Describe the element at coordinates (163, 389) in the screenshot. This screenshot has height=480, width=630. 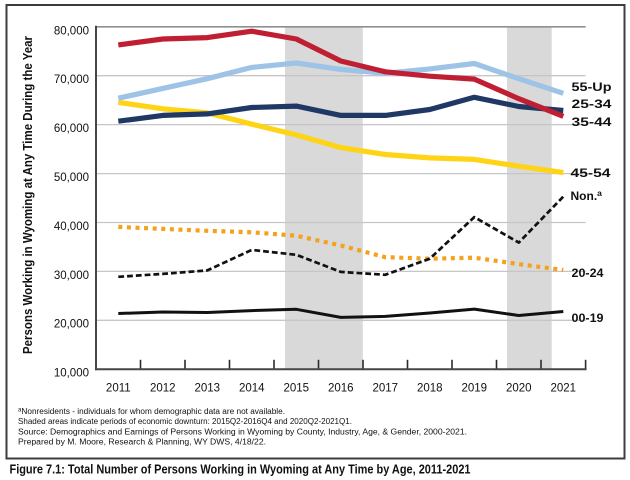
I see `svg-text: 2012` at that location.